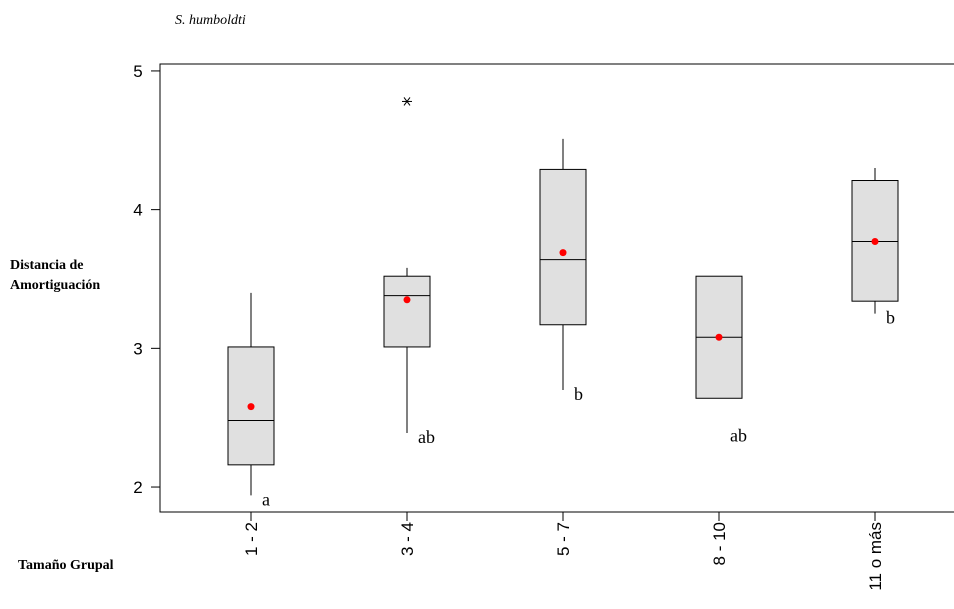 The height and width of the screenshot is (609, 954). Describe the element at coordinates (210, 20) in the screenshot. I see `chart-title: S. humboldti` at that location.